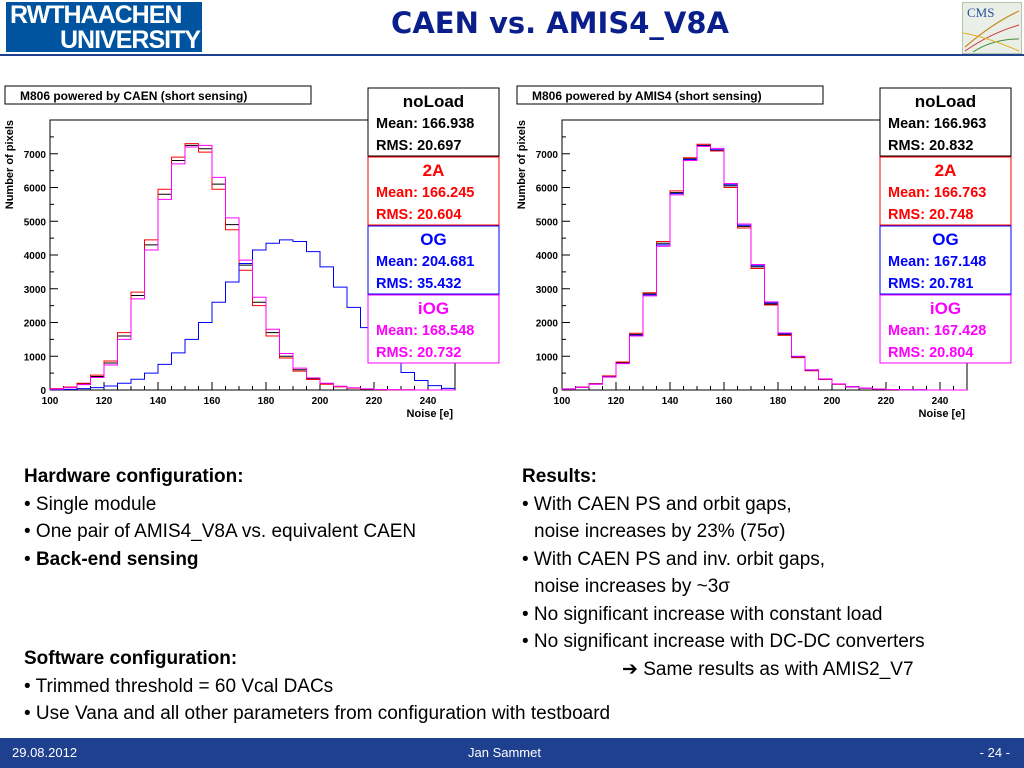 The image size is (1024, 768). I want to click on rwth-logo: RWTHAACHEN UNIVERSITY, so click(104, 27).